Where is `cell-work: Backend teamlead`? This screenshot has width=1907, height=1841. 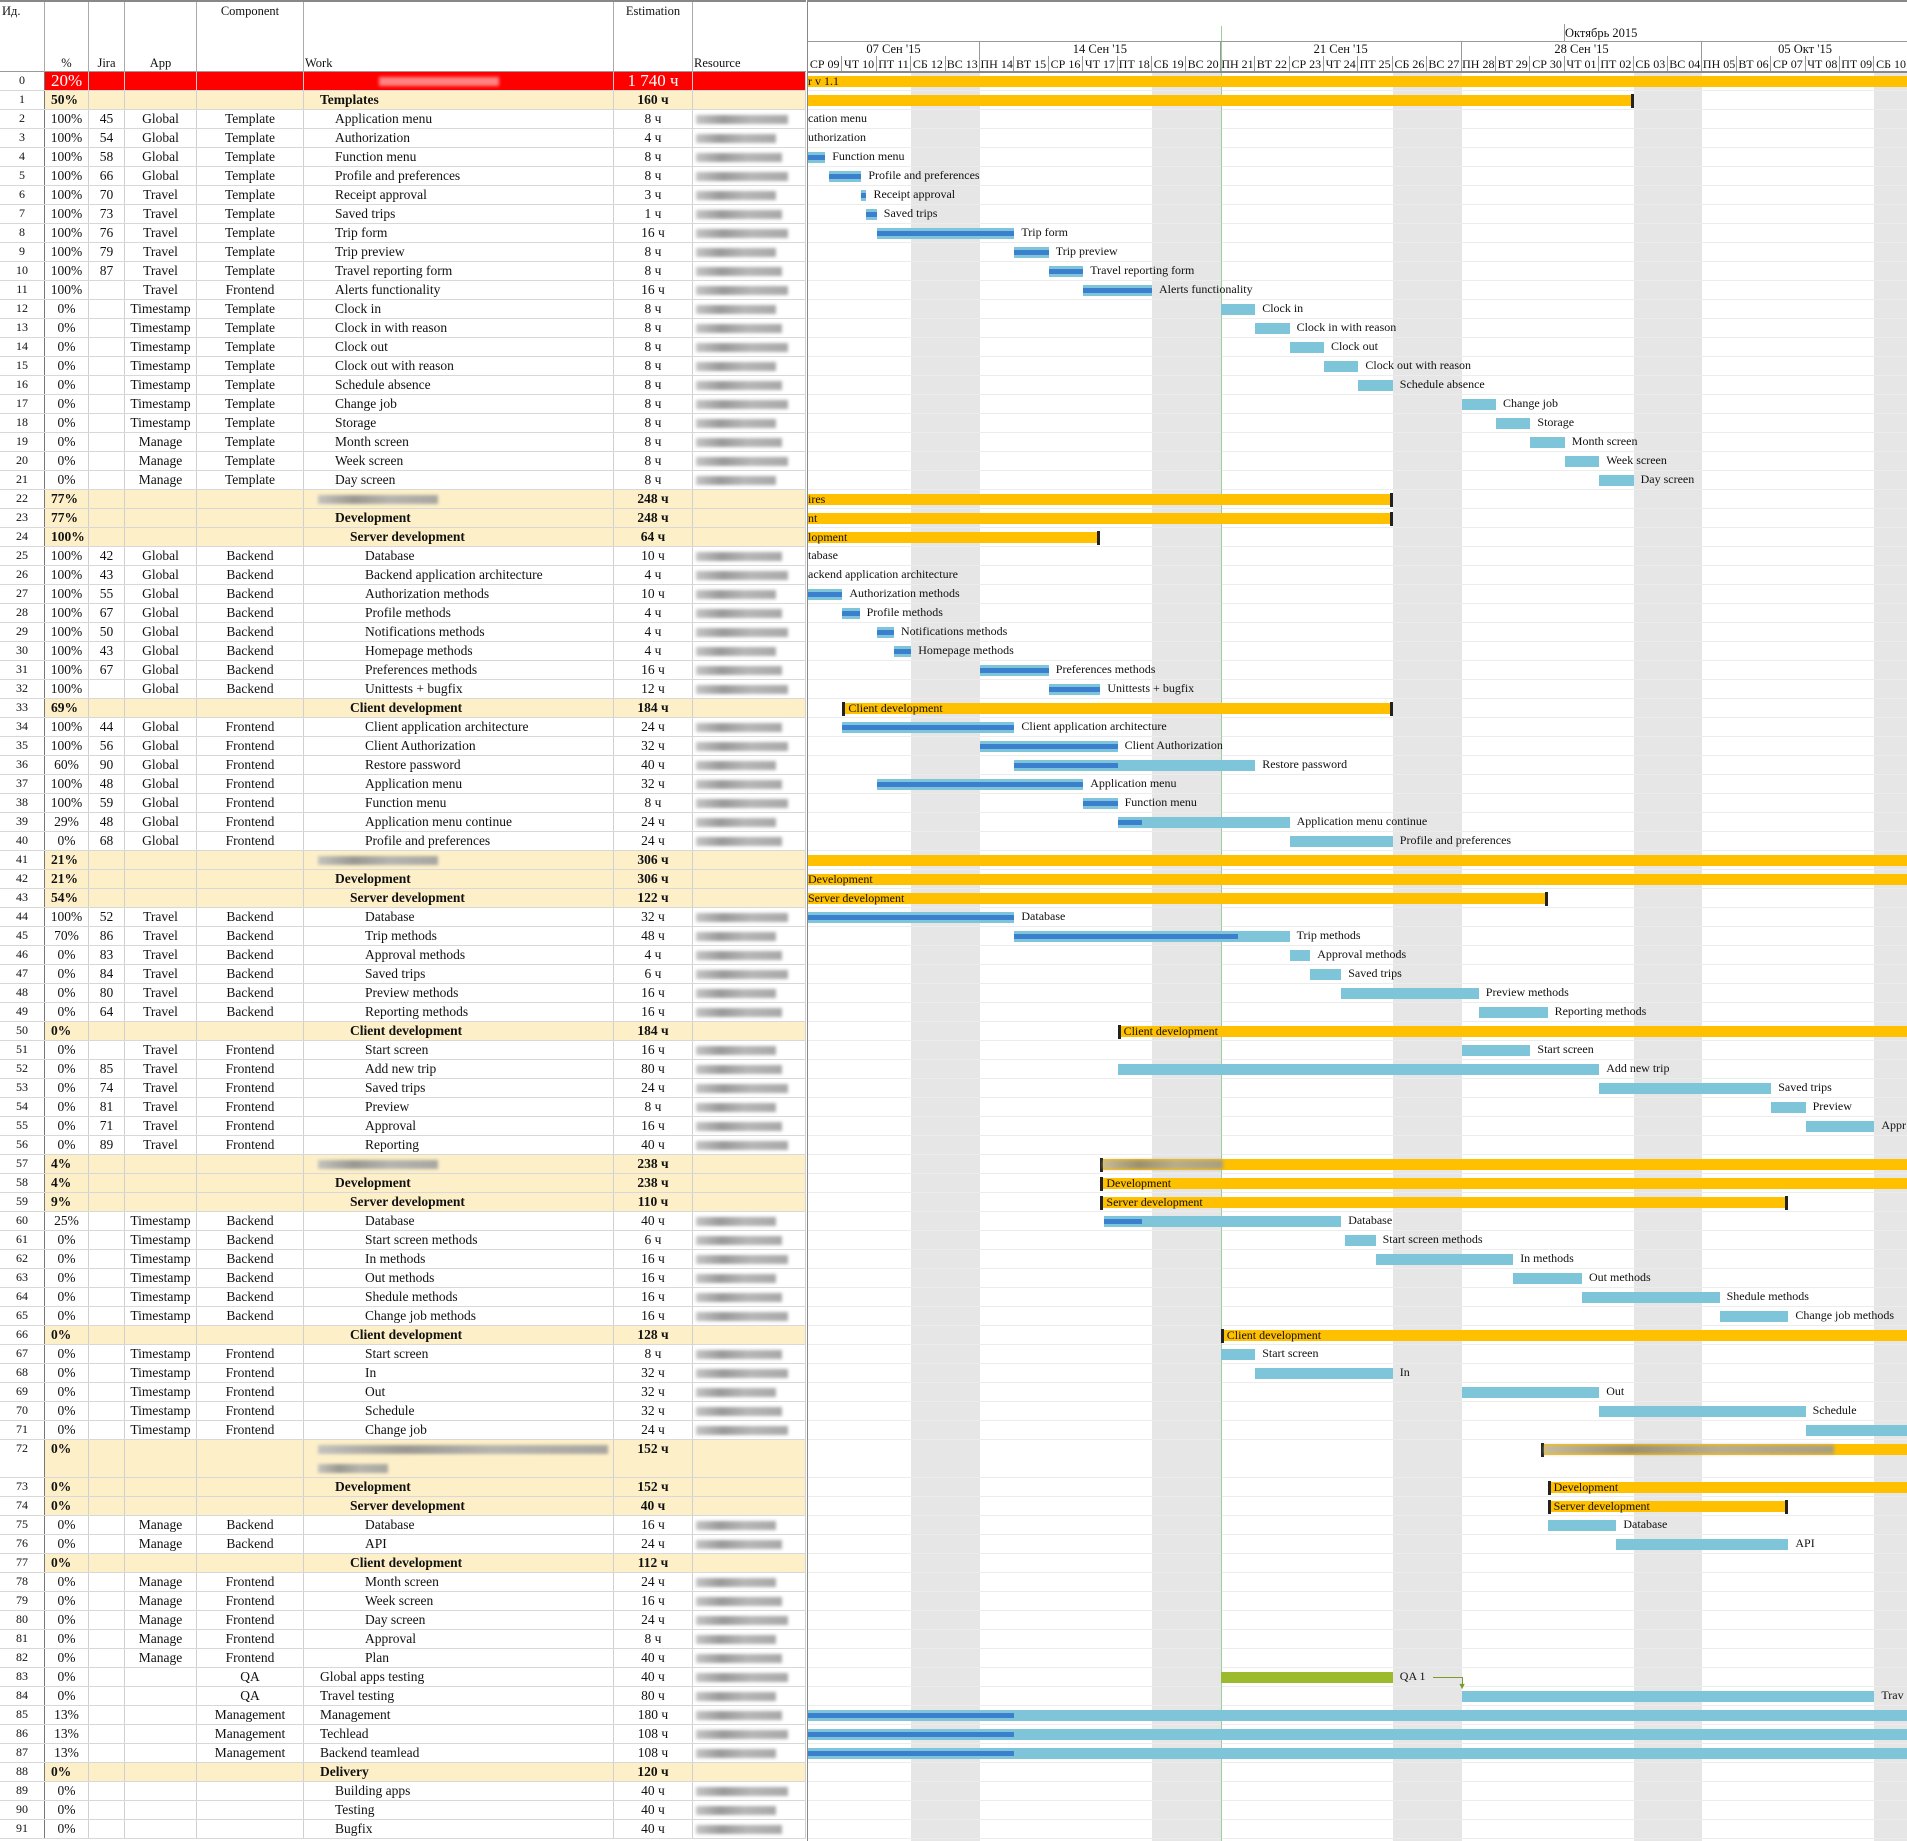 cell-work: Backend teamlead is located at coordinates (459, 1753).